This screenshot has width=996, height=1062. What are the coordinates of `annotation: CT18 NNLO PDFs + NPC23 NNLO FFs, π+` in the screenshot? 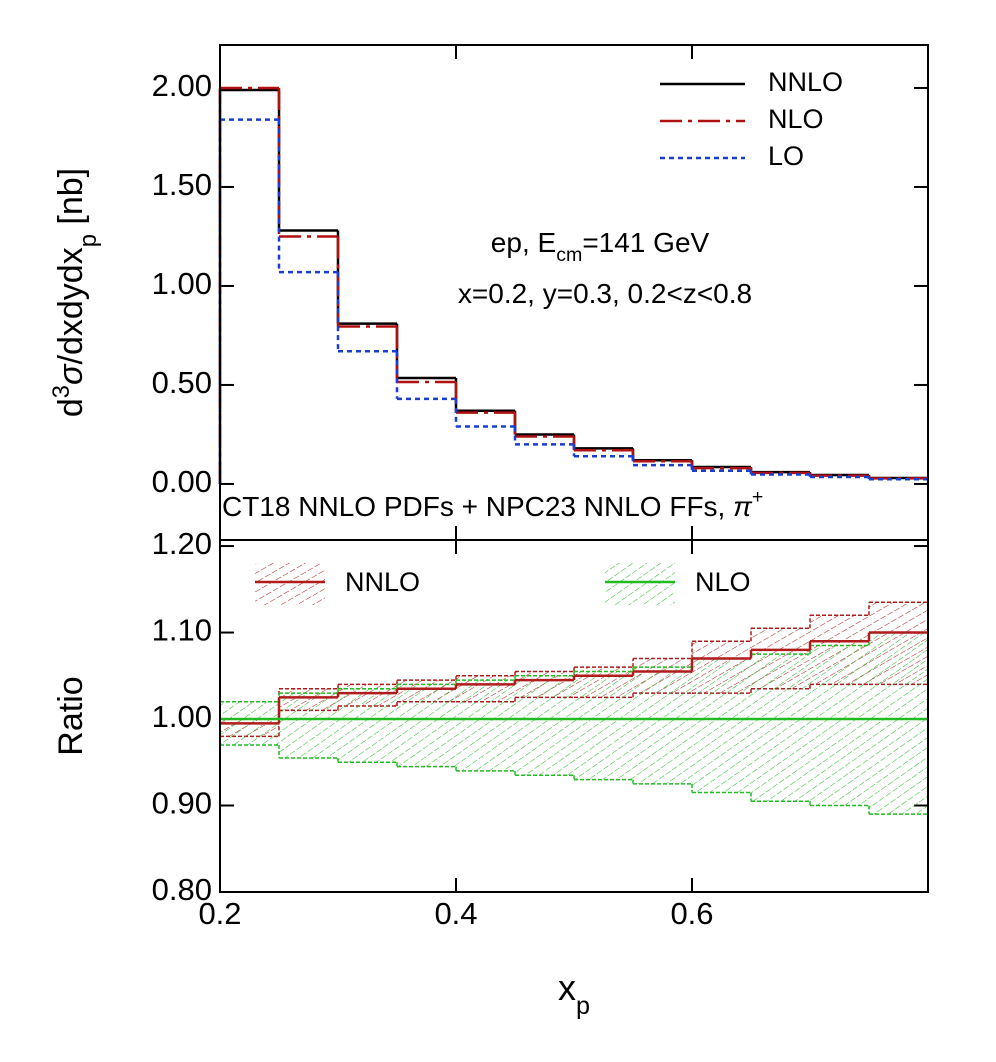 It's located at (492, 504).